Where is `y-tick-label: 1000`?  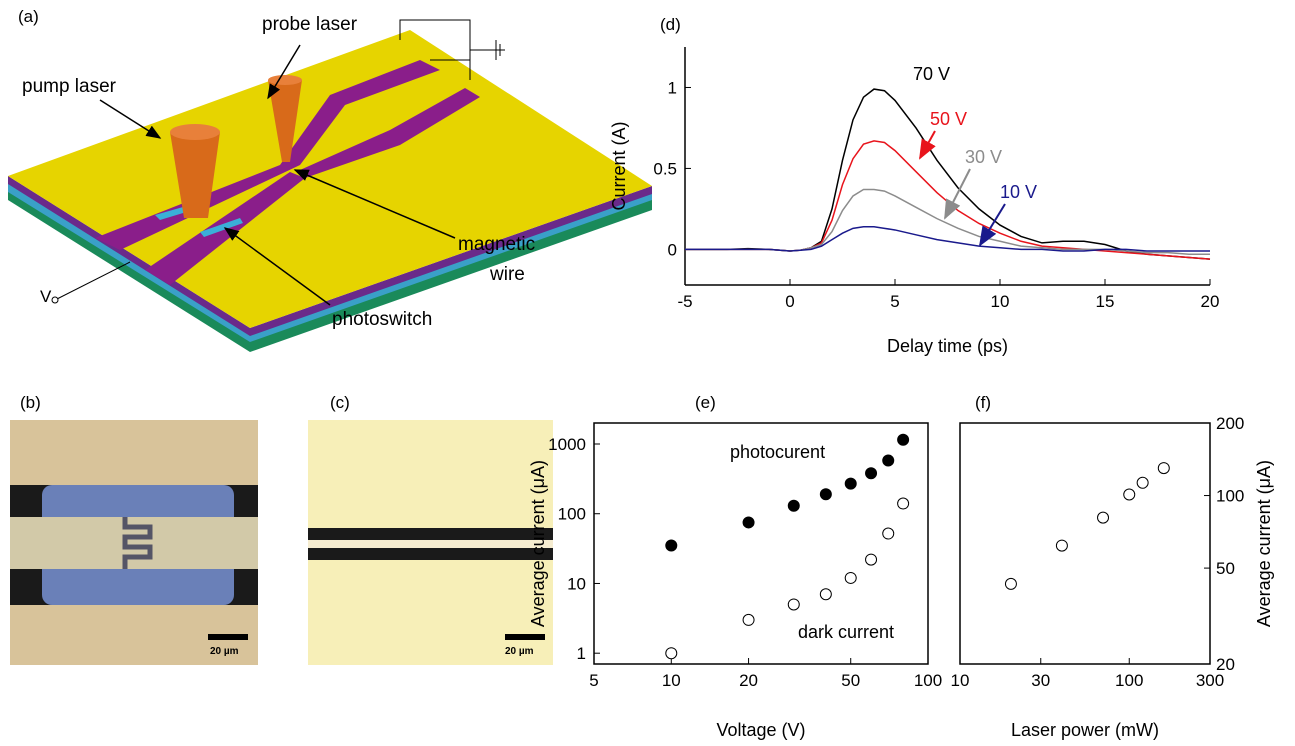 y-tick-label: 1000 is located at coordinates (567, 444).